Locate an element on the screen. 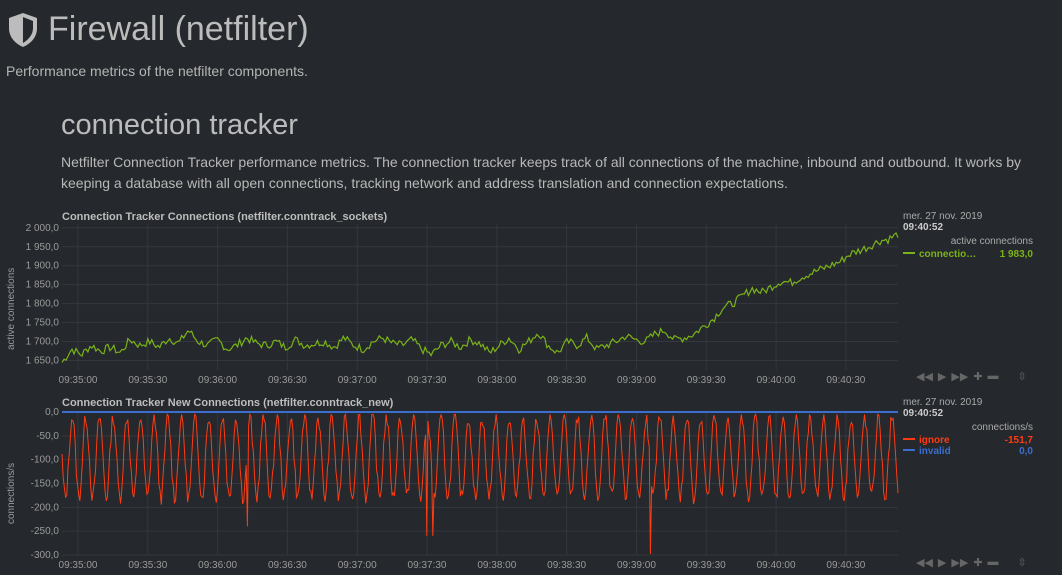 Image resolution: width=1062 pixels, height=575 pixels. legend-series-invalid: invalid 0,0 is located at coordinates (968, 451).